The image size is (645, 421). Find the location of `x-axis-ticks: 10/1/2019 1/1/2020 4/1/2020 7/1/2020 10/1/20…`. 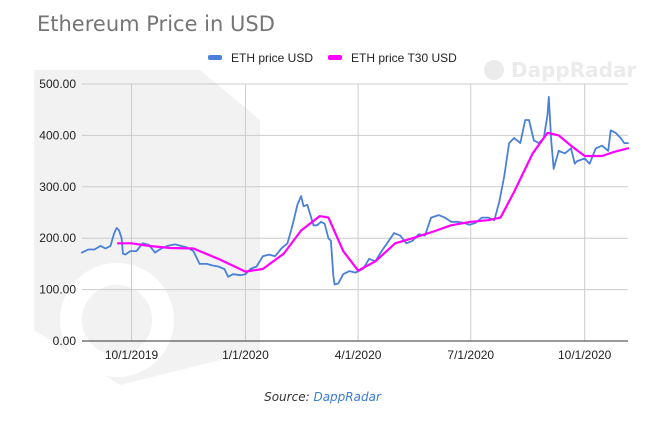

x-axis-ticks: 10/1/2019 1/1/2020 4/1/2020 7/1/2020 10/1/20… is located at coordinates (358, 355).